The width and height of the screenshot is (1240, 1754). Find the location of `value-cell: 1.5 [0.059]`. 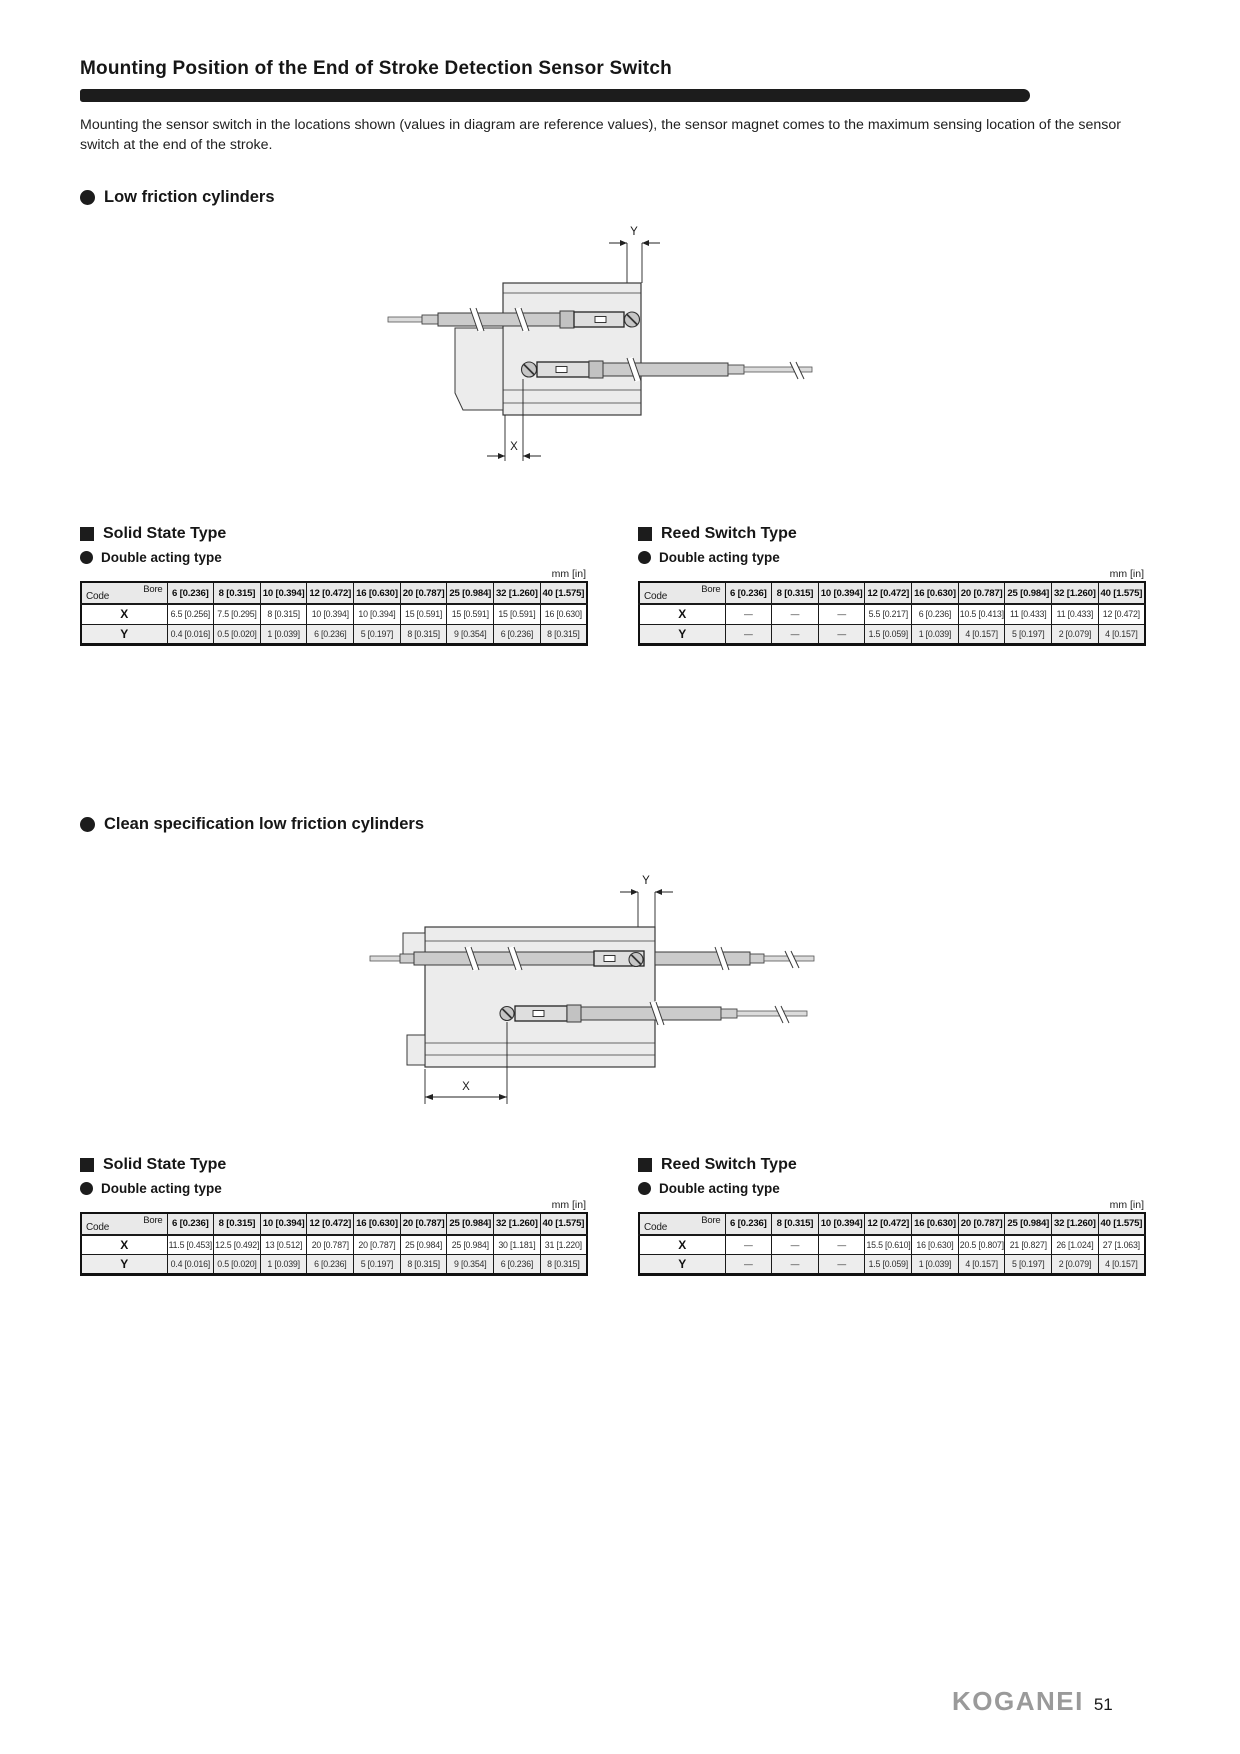

value-cell: 1.5 [0.059] is located at coordinates (888, 634).